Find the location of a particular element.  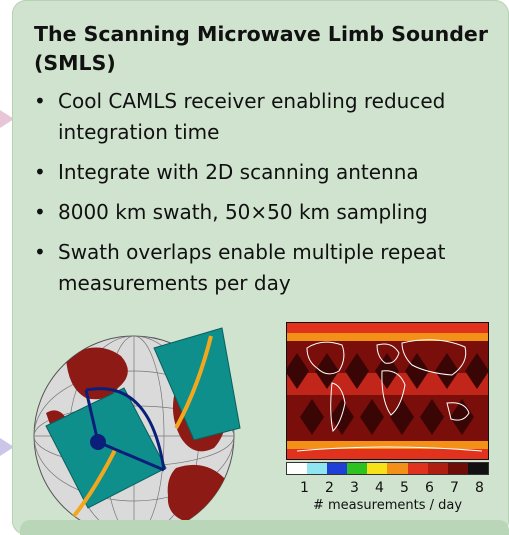

colorbar-label: 5 is located at coordinates (404, 488).